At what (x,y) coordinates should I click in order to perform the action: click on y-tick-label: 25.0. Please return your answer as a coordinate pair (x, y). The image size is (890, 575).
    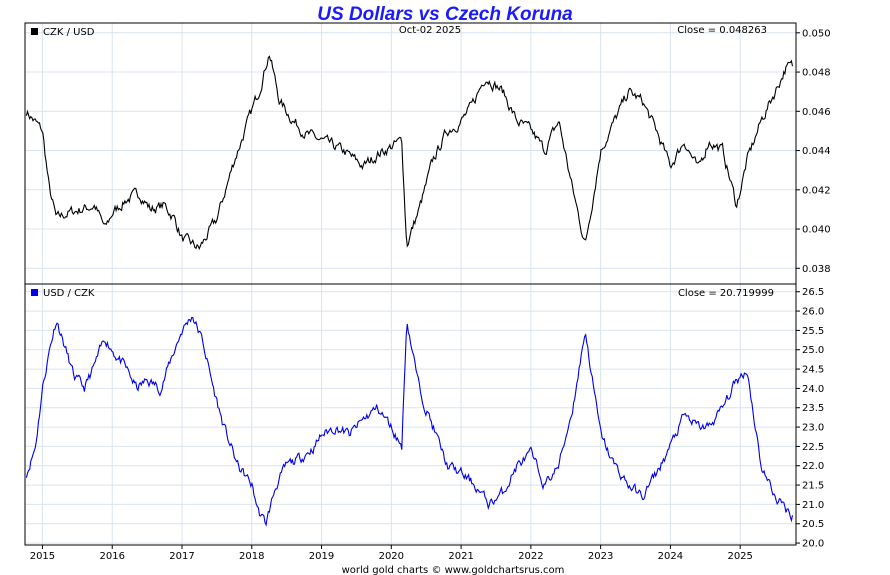
    Looking at the image, I should click on (813, 350).